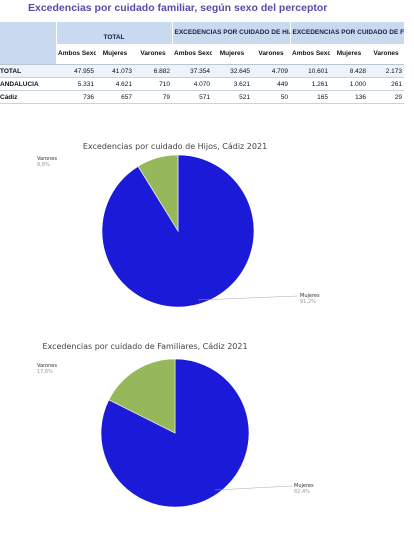  I want to click on row-label: TOTAL, so click(28, 71).